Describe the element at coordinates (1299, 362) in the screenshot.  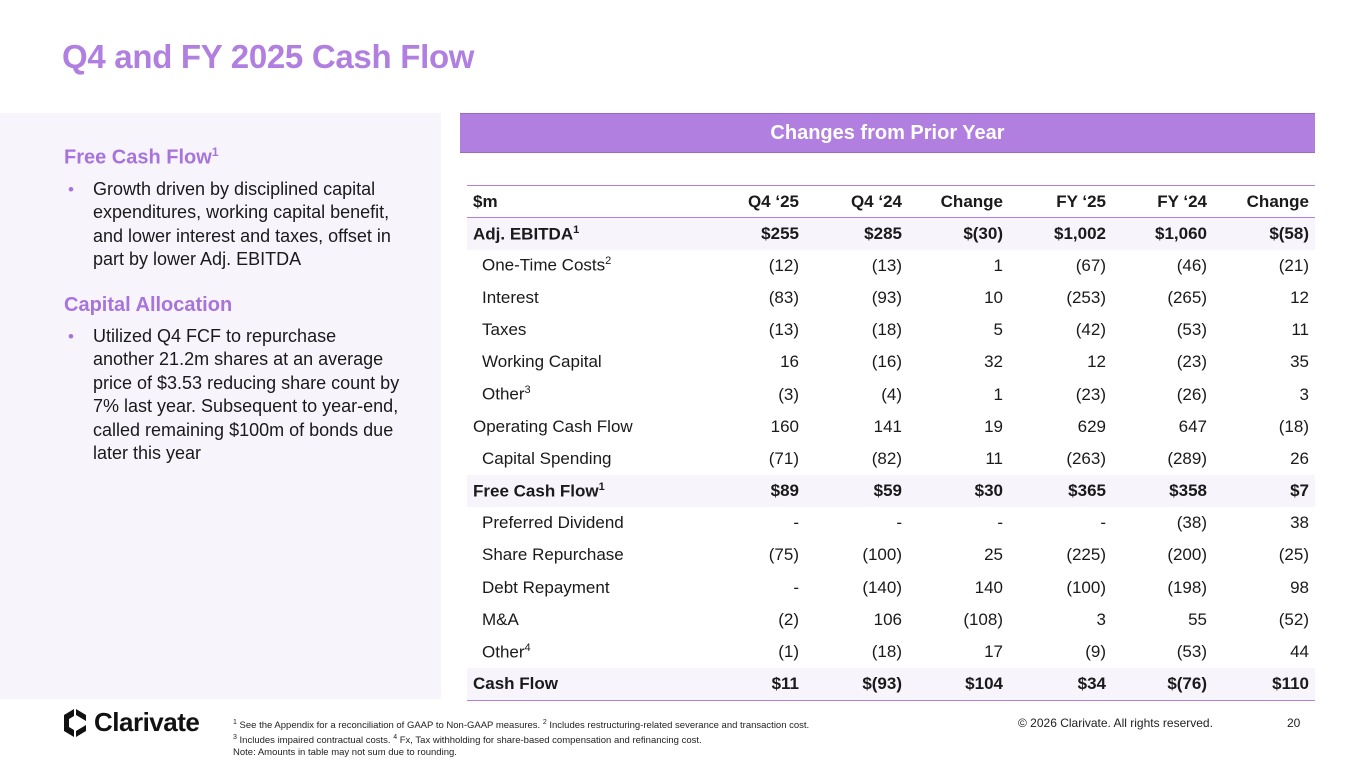
I see `table-cell: 35` at that location.